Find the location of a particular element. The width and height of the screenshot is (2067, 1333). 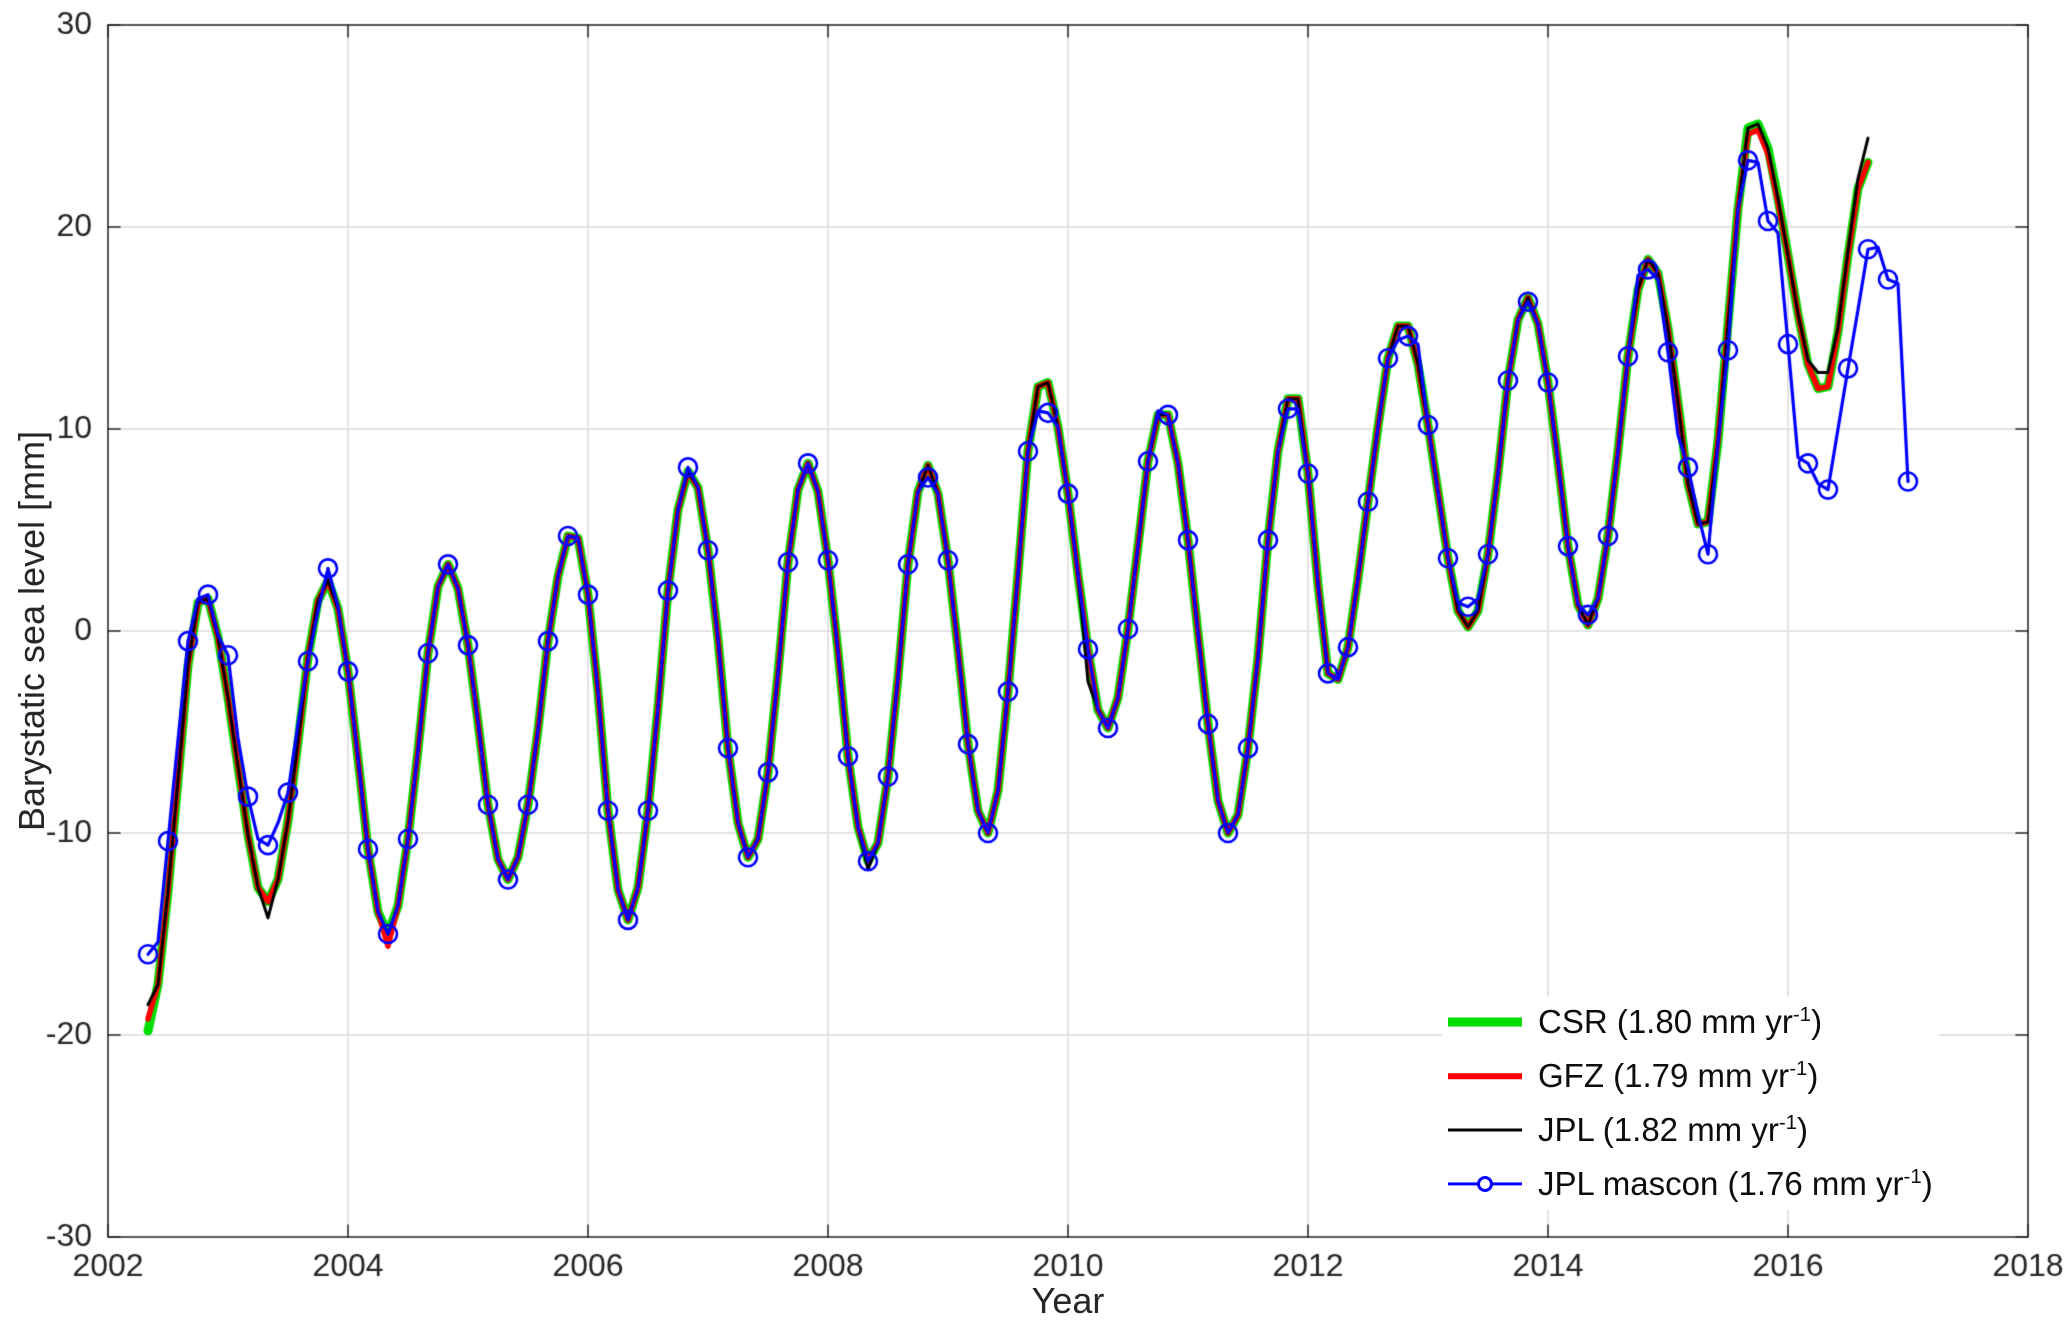

legend-label-gfz: GFZ (1.79 mm yr-1) is located at coordinates (1678, 1075).